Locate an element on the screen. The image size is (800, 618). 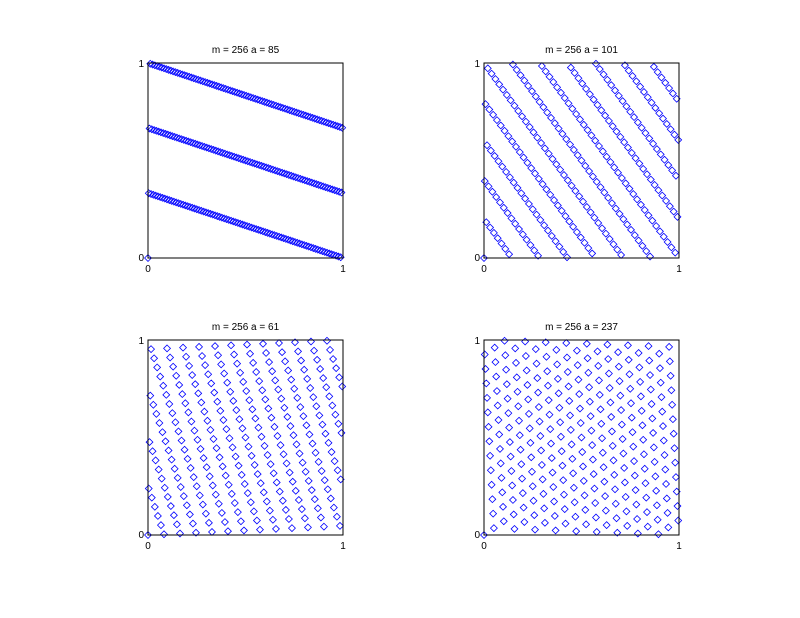
subplot-2-axes-box is located at coordinates (581, 160).